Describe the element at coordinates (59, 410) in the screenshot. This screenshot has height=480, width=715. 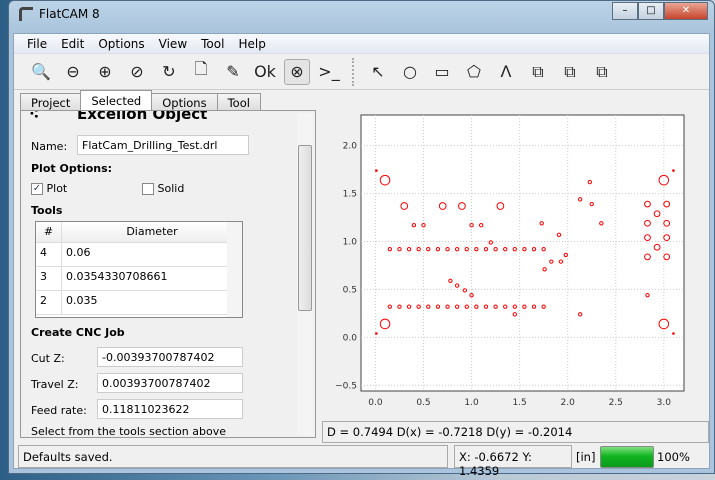
I see `feedrate-label: Feed rate:` at that location.